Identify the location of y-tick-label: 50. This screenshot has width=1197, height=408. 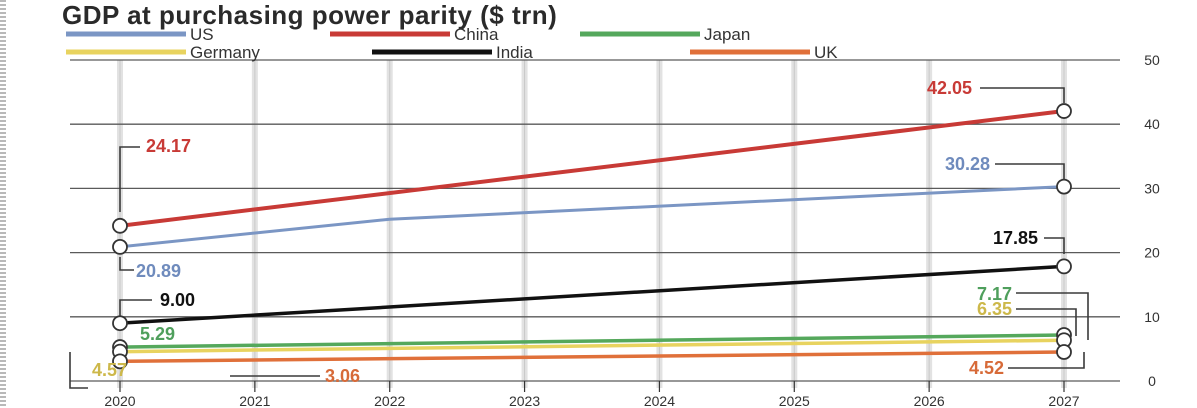
(1152, 60).